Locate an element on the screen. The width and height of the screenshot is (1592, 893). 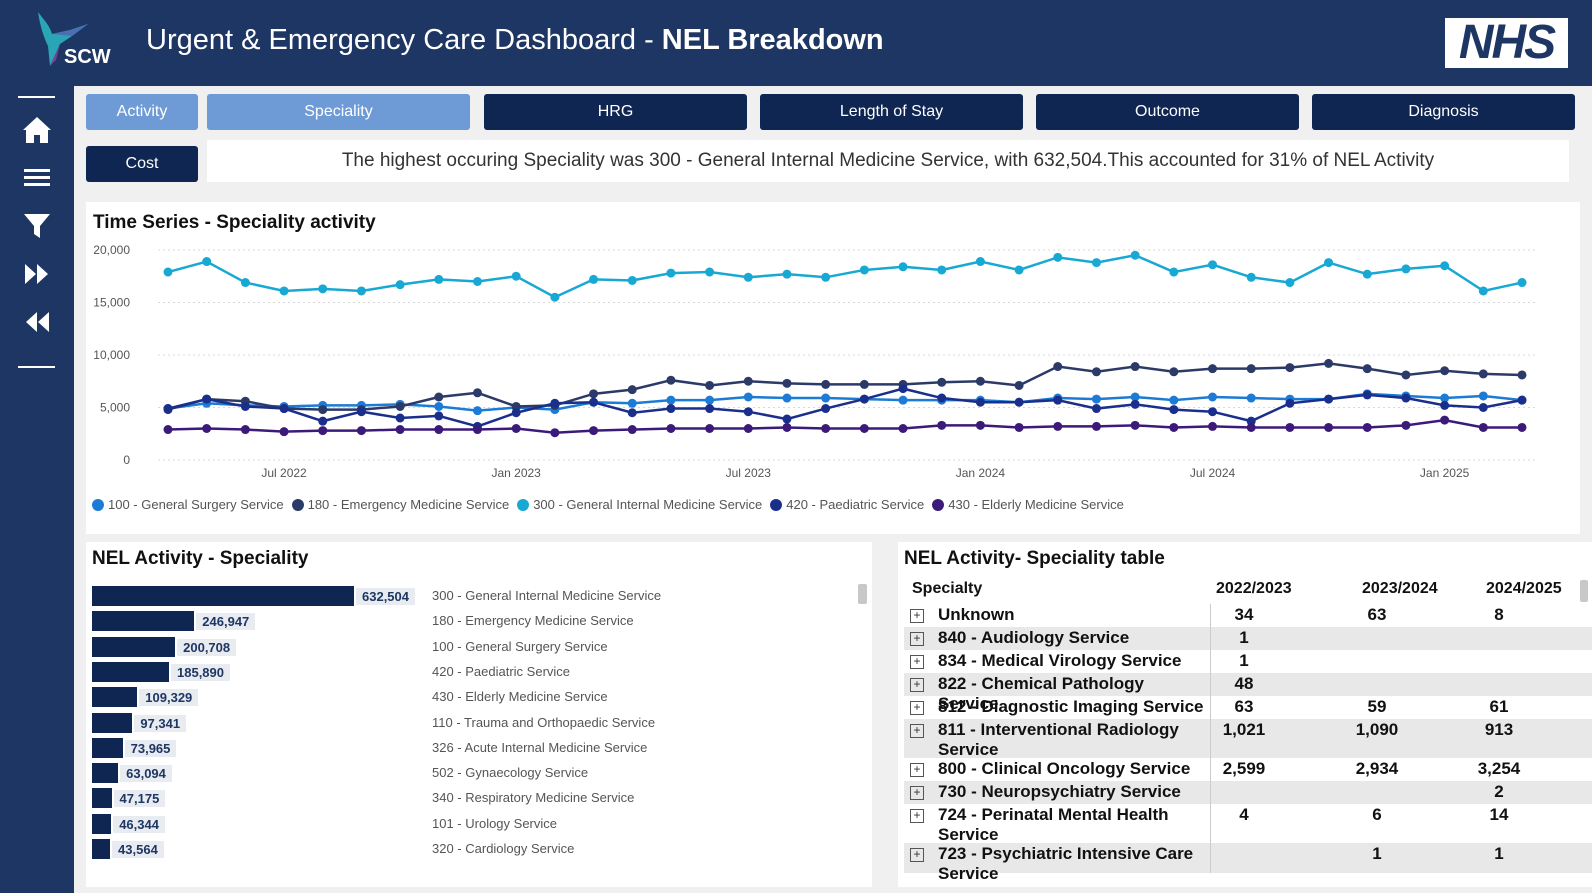
legend-item: 100 - General Surgery Service is located at coordinates (188, 504).